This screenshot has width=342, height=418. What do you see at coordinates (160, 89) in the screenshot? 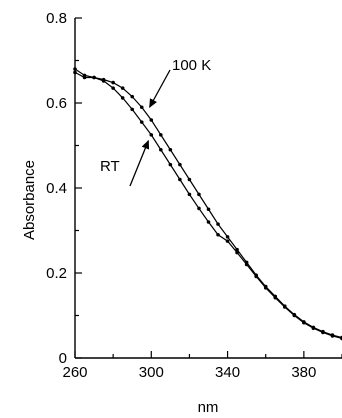
I see `annotation-100k-arrow` at bounding box center [160, 89].